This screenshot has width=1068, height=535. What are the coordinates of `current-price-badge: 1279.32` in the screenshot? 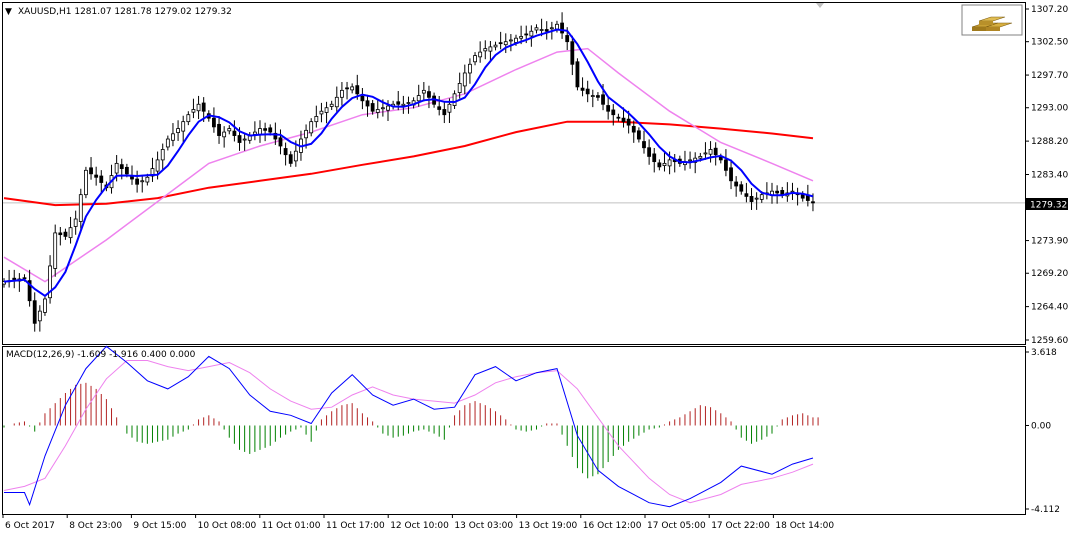 It's located at (1047, 204).